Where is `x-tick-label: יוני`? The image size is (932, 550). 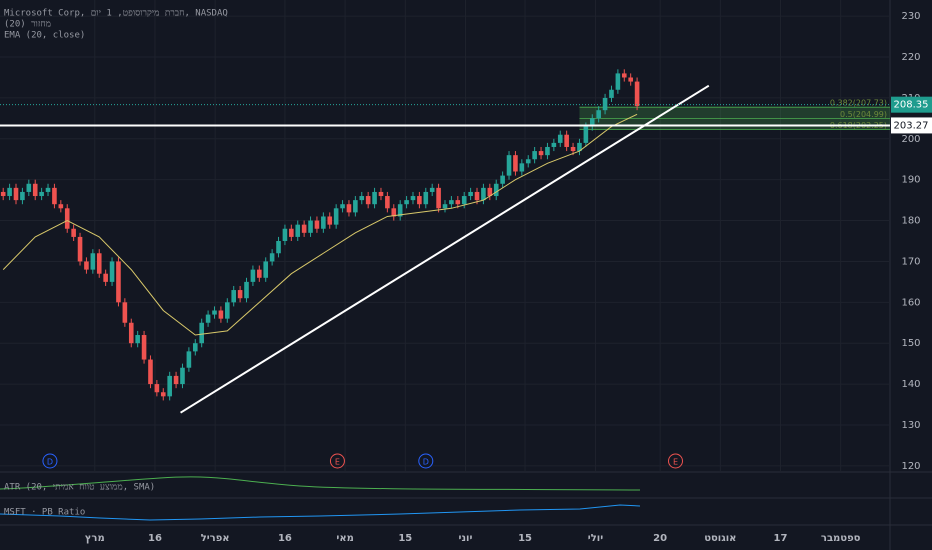 x-tick-label: יוני is located at coordinates (466, 538).